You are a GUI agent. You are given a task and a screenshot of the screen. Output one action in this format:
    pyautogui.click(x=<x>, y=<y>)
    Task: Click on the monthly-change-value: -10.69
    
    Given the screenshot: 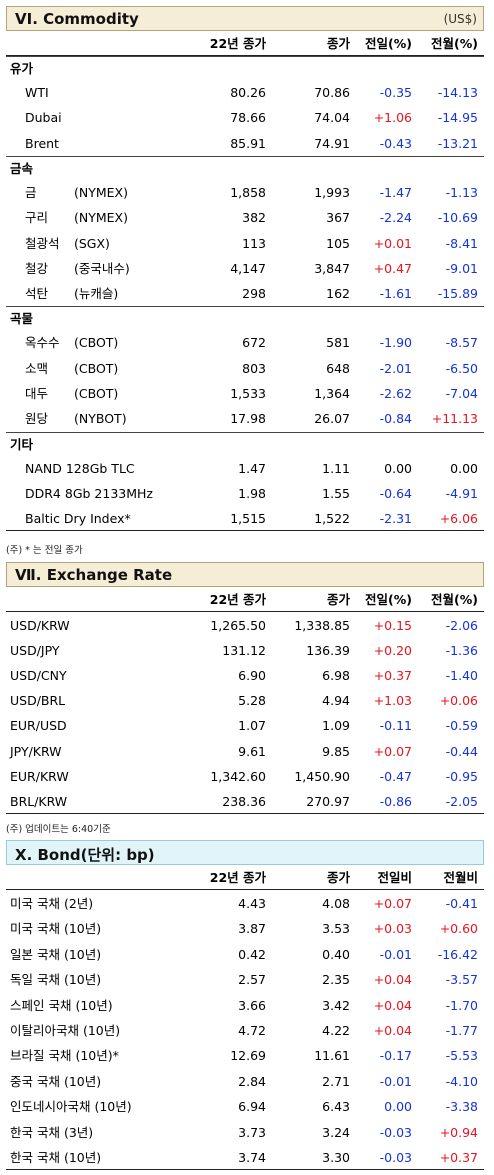 What is the action you would take?
    pyautogui.click(x=457, y=218)
    